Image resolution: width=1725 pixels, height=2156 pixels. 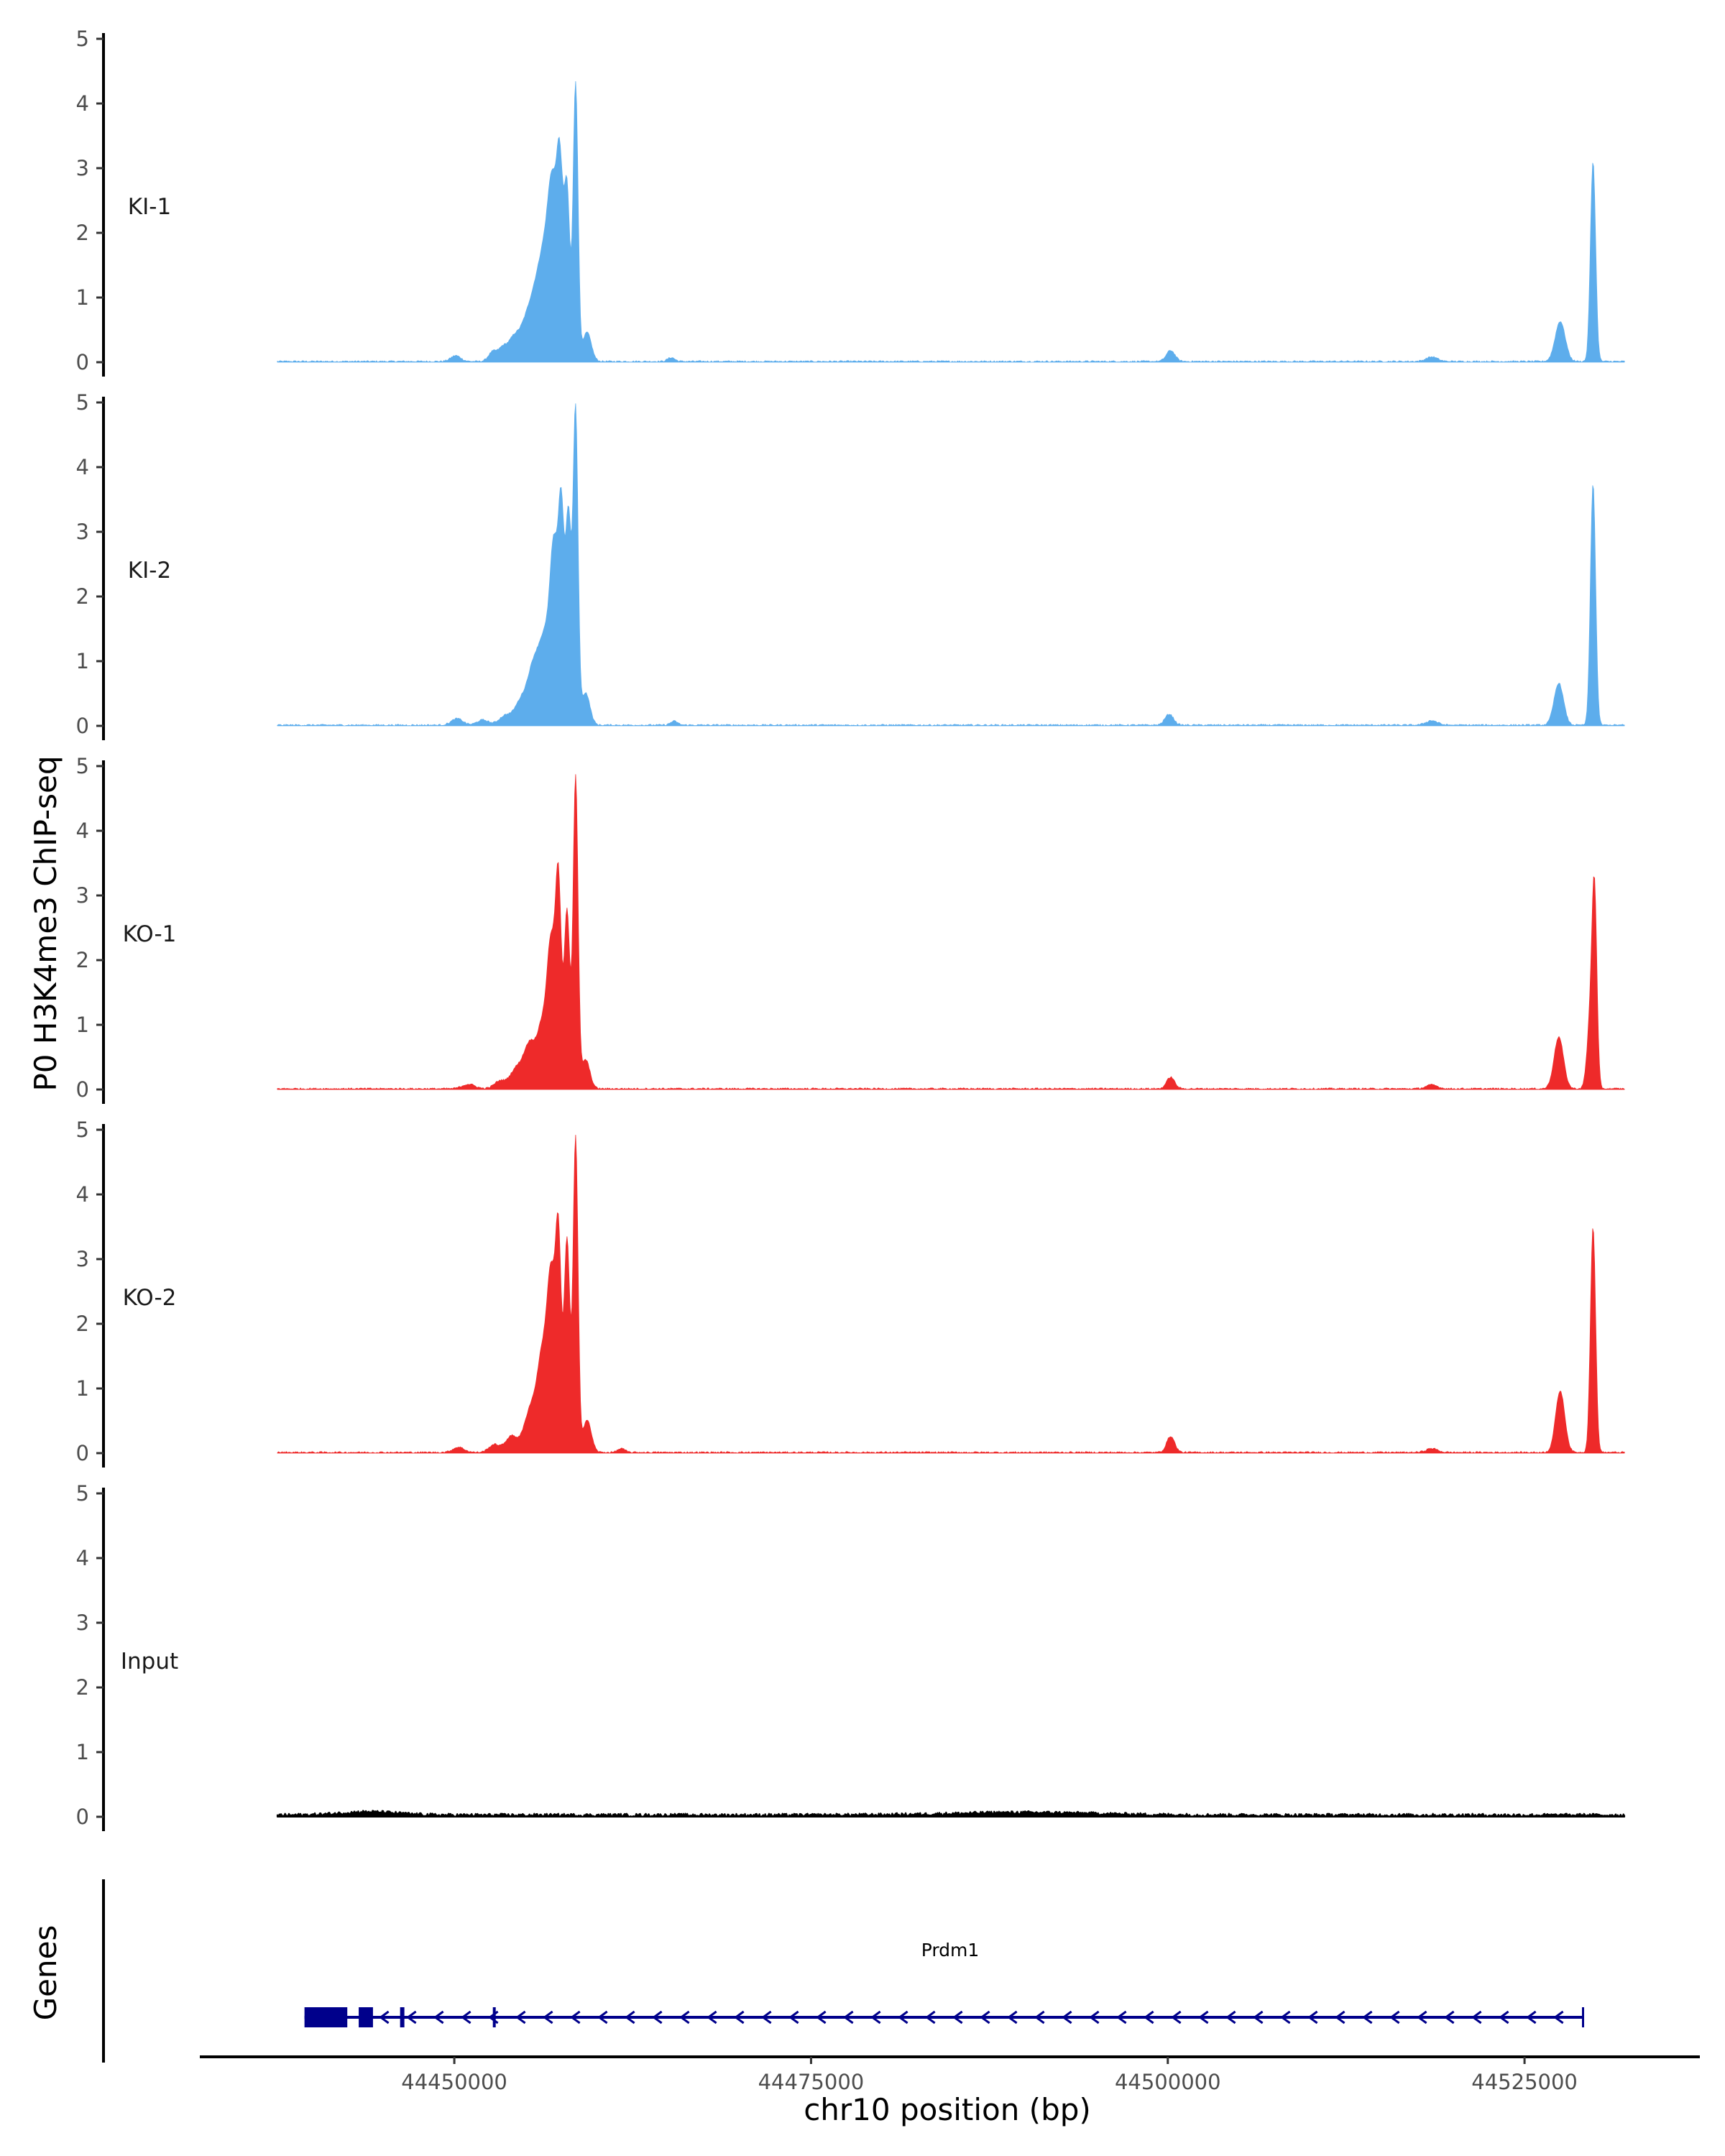 I want to click on x-tick-label: 44475000, so click(x=811, y=2082).